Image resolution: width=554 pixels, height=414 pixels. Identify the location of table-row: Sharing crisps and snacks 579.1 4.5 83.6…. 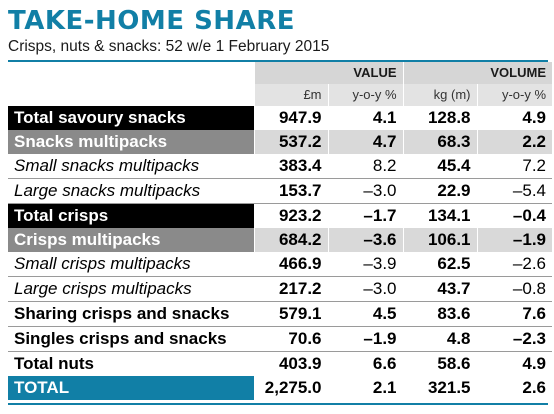
(280, 314).